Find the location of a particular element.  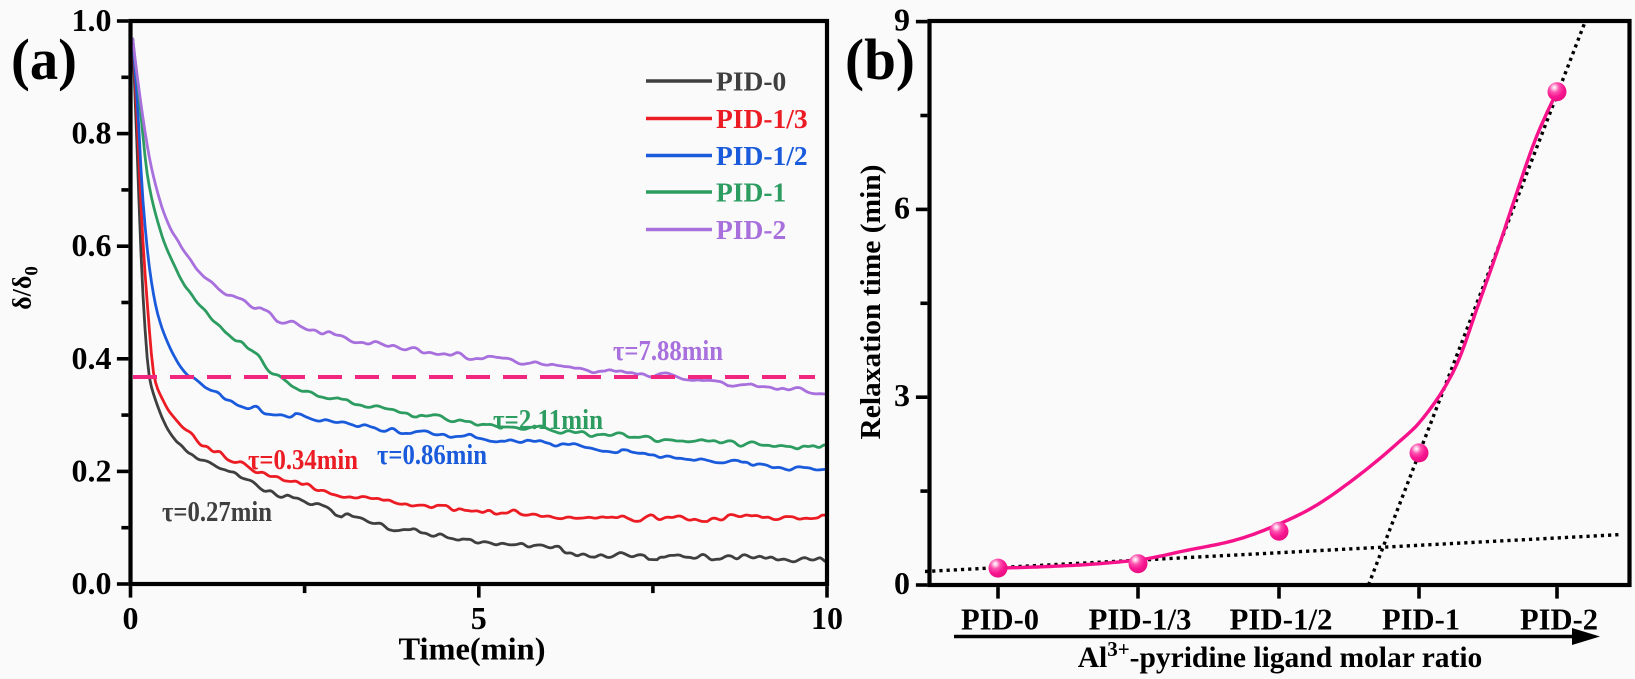

svg-text: 3 is located at coordinates (902, 395).